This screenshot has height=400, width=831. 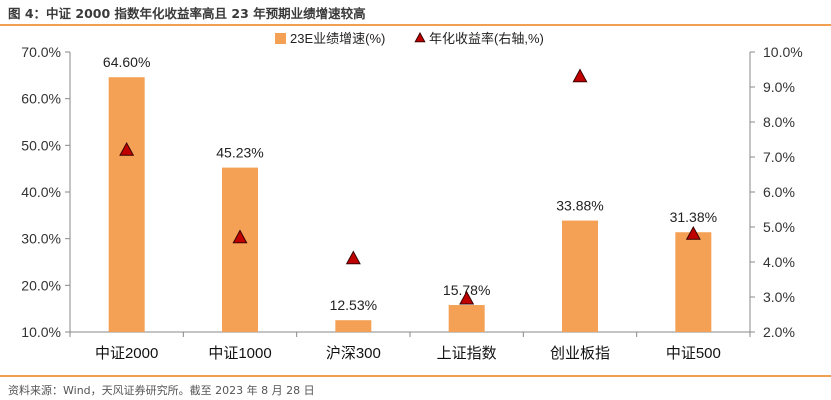 I want to click on y-right-tick-label: 8.0%, so click(x=779, y=122).